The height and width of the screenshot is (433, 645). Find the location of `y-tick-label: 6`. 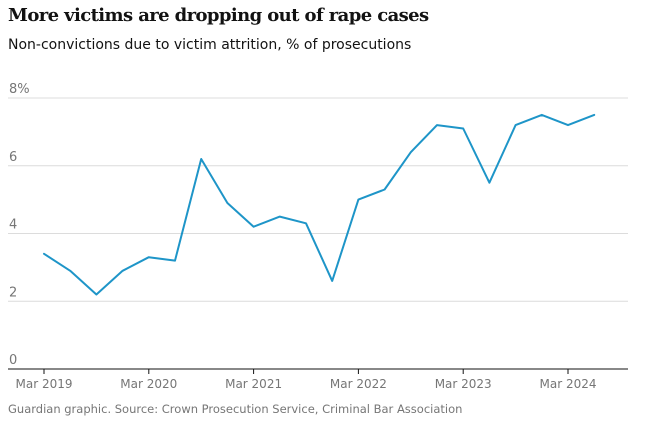

y-tick-label: 6 is located at coordinates (13, 157).